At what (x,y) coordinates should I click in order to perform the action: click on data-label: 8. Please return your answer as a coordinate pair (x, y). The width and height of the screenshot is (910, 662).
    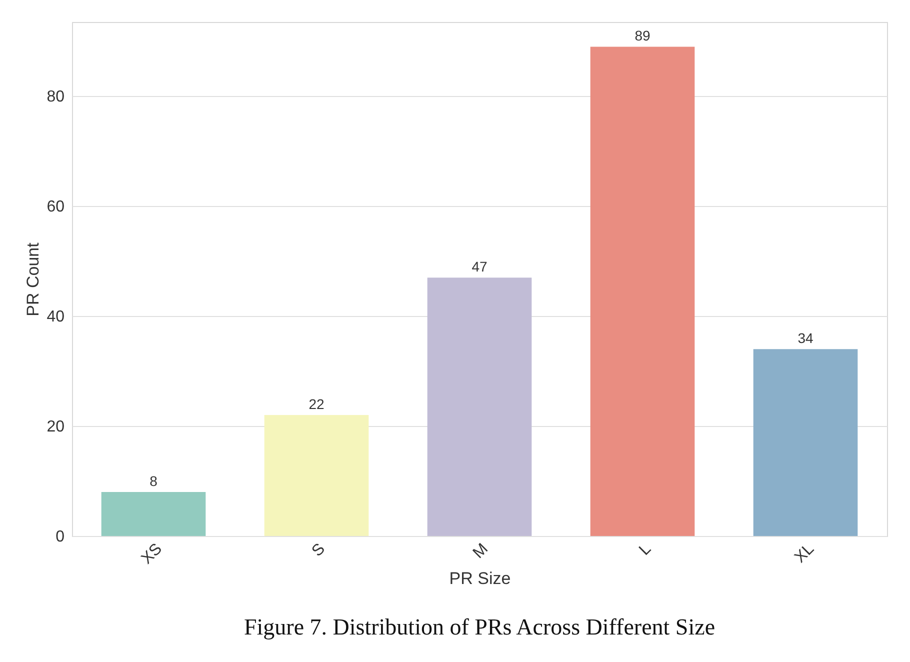
    Looking at the image, I should click on (154, 481).